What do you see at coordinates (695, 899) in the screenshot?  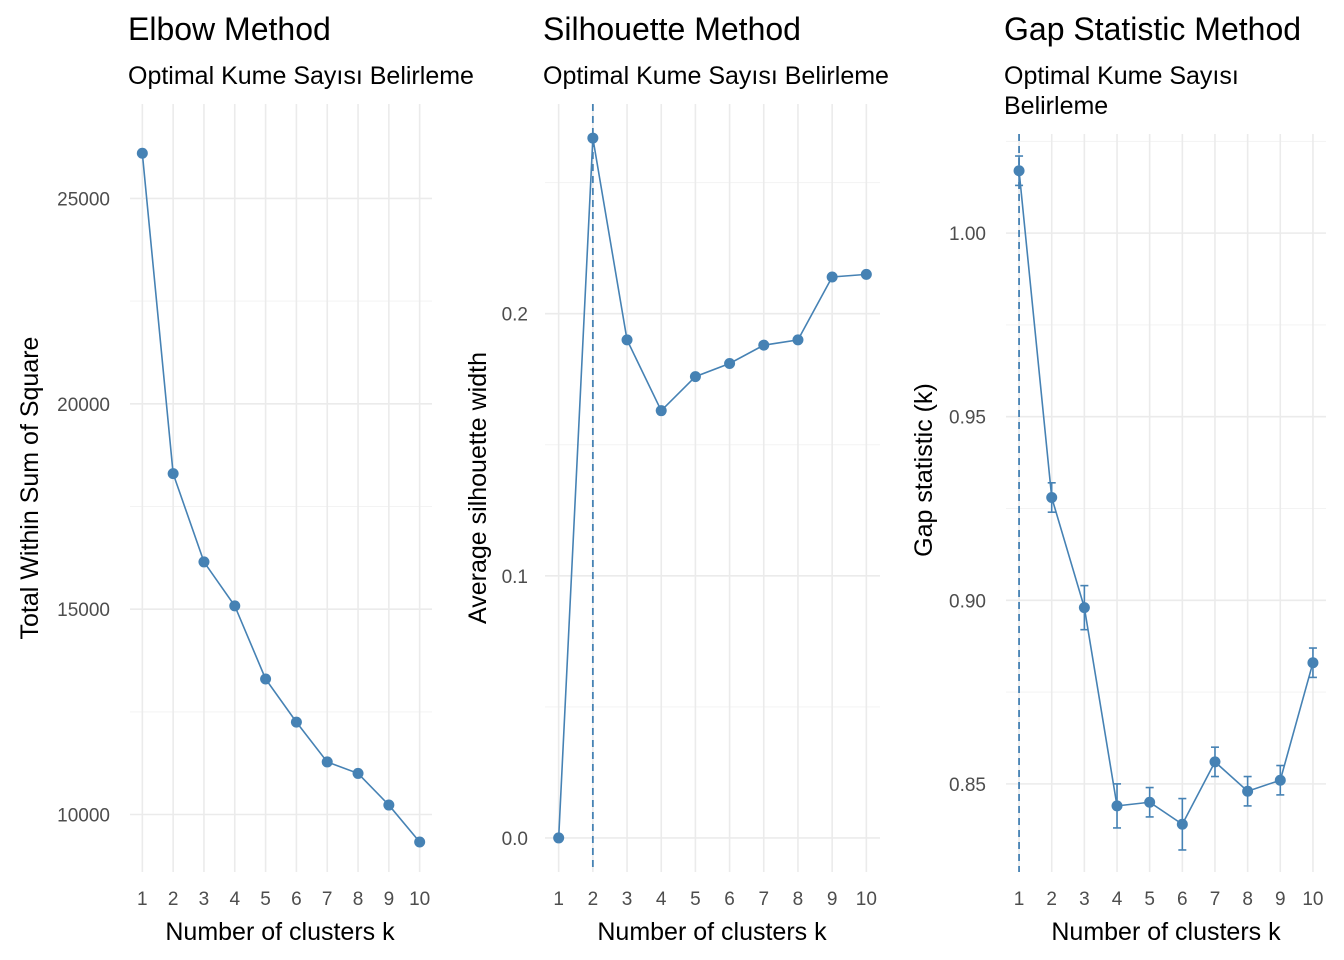 I see `silhouette-x-tick-label: 5` at bounding box center [695, 899].